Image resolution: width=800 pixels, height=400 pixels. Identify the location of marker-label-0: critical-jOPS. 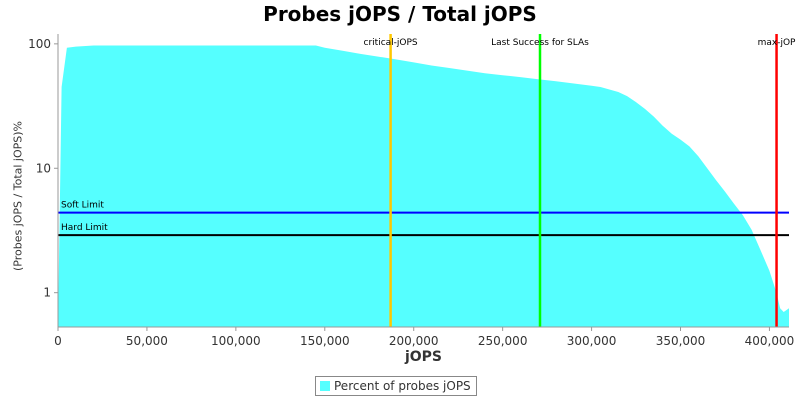
(391, 43).